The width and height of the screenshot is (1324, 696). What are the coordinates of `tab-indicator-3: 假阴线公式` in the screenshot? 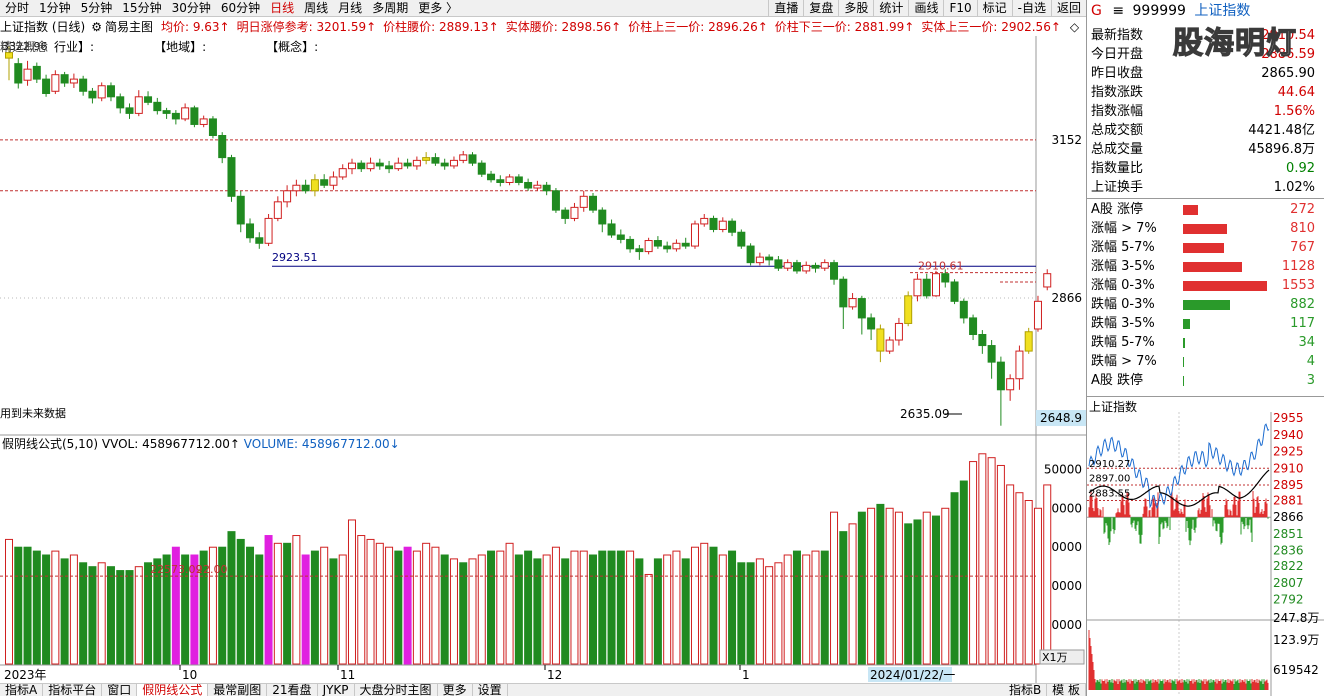 It's located at (173, 690).